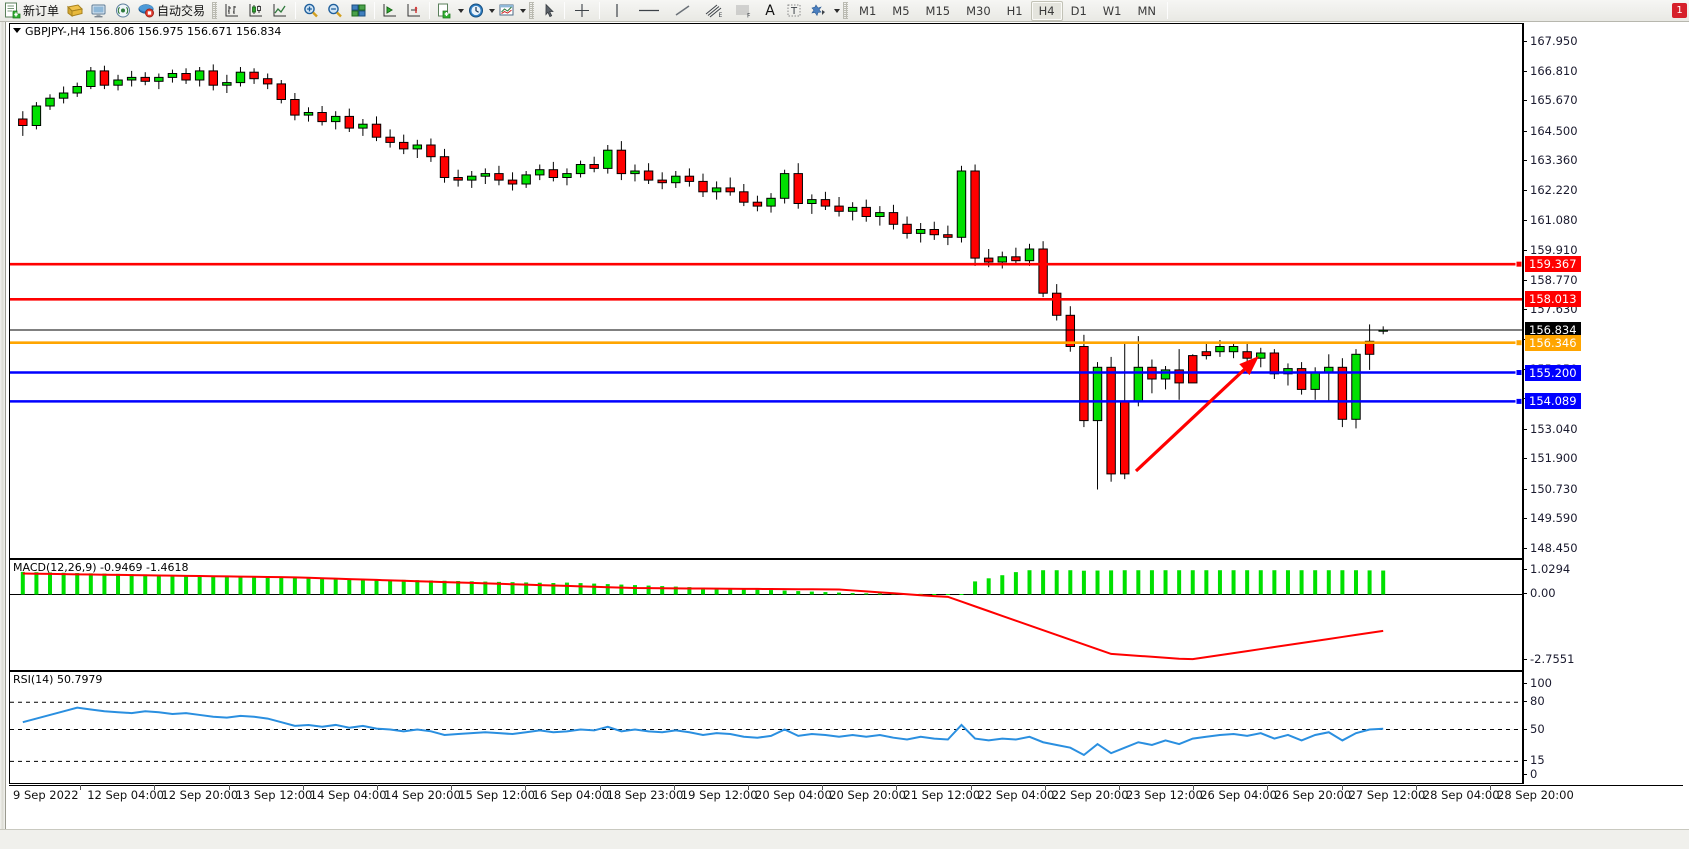 The height and width of the screenshot is (849, 1689). Describe the element at coordinates (359, 11) in the screenshot. I see `tile-windows-button` at that location.